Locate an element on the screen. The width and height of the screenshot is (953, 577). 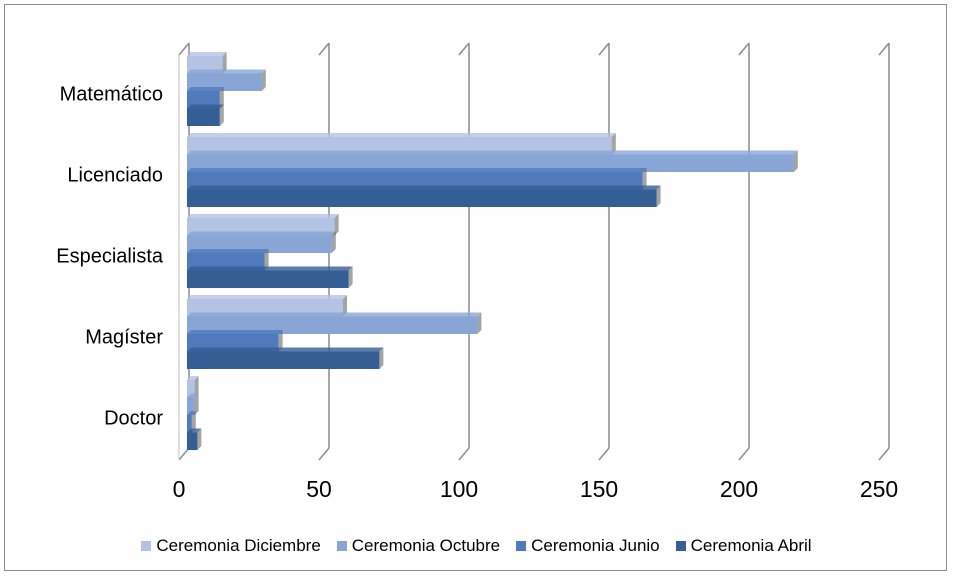
legend-item: Ceremonia Abril is located at coordinates (743, 546).